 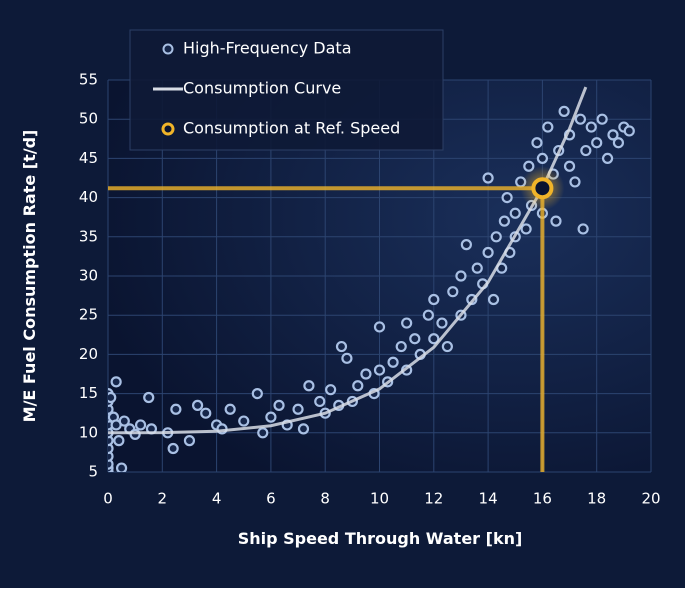 I want to click on x-tick-label: 10, so click(x=379, y=499).